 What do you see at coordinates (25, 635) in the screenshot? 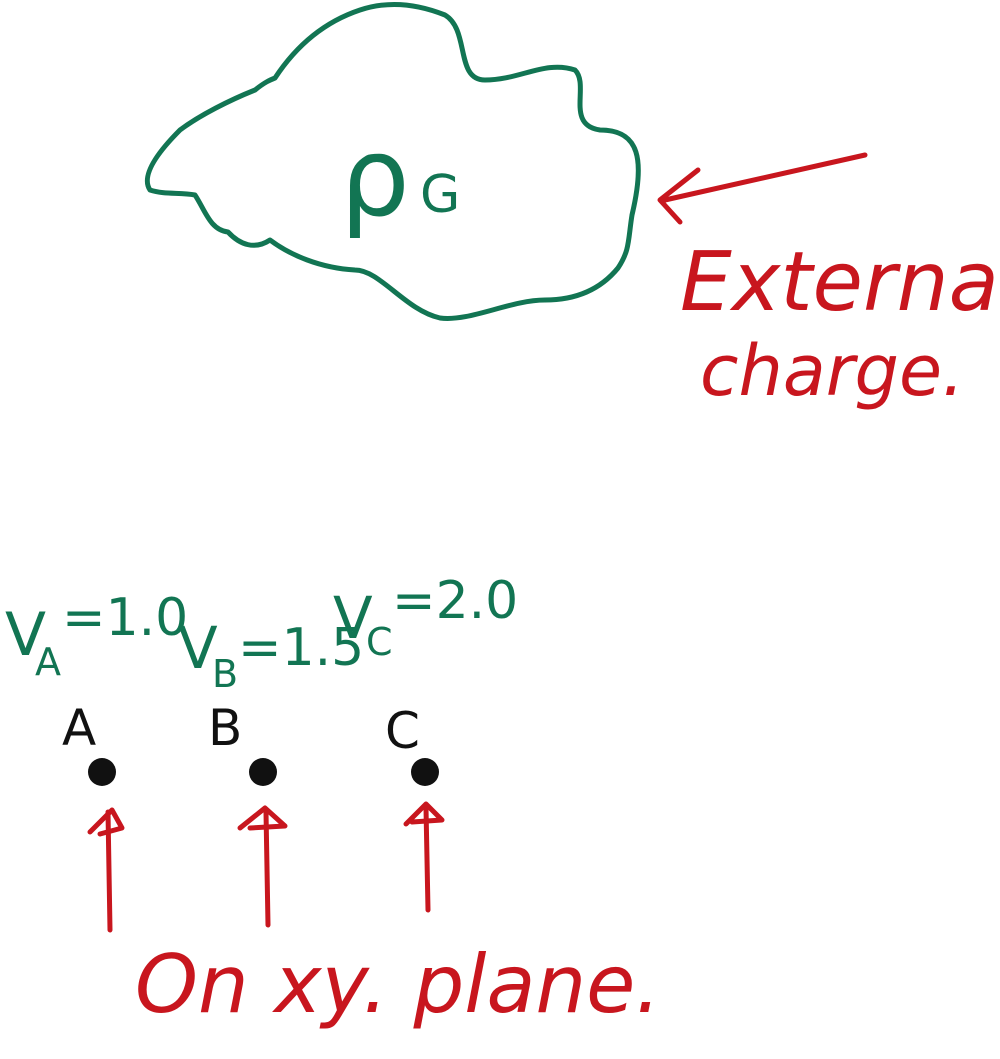
I see `voltage-a-symbol: V` at bounding box center [25, 635].